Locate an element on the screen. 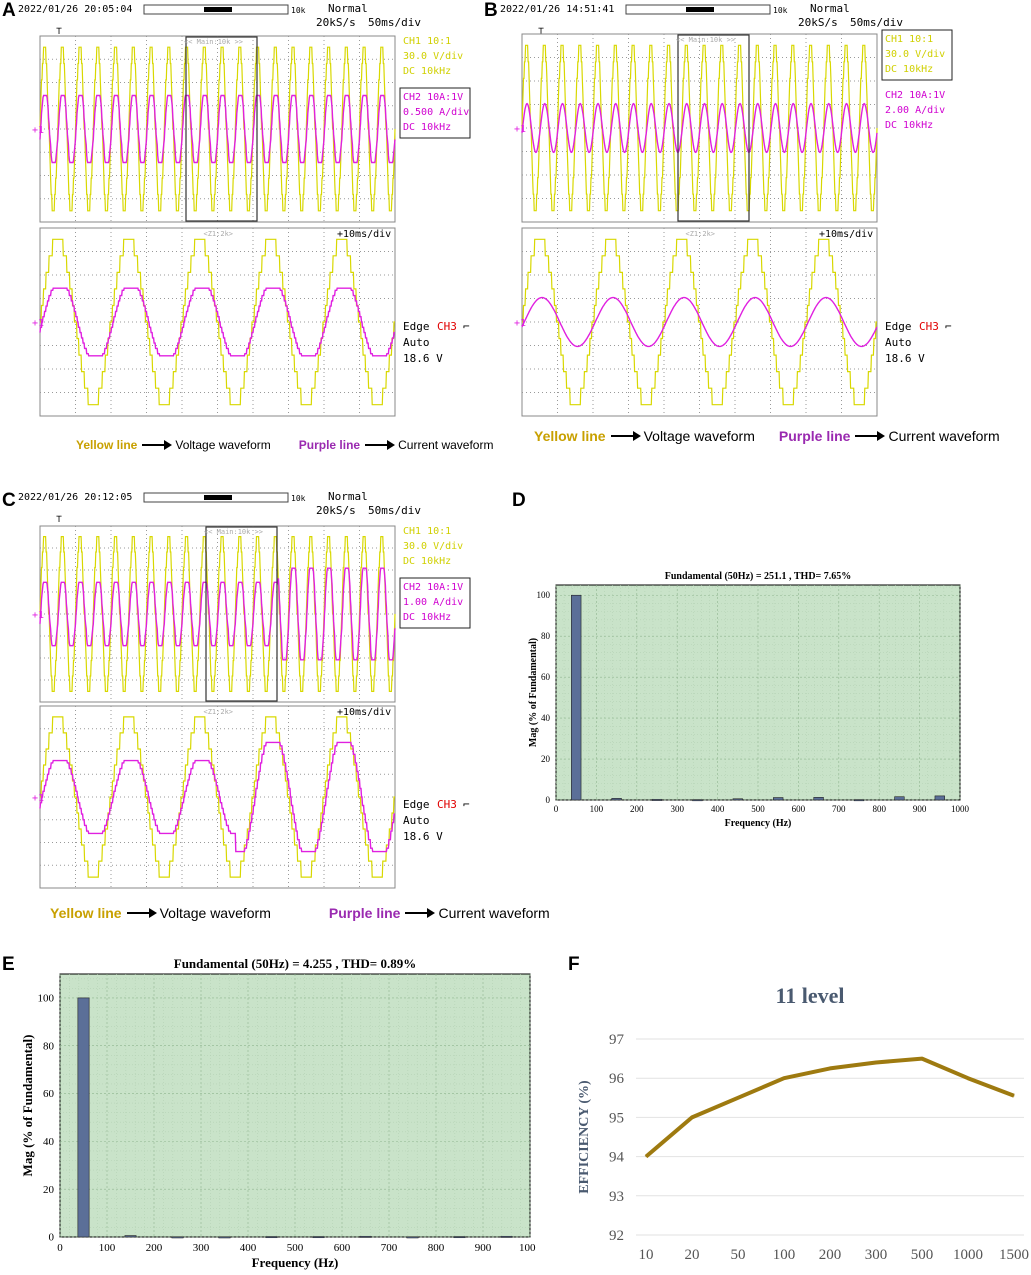  main-label: << Main:10k >> is located at coordinates (213, 42).